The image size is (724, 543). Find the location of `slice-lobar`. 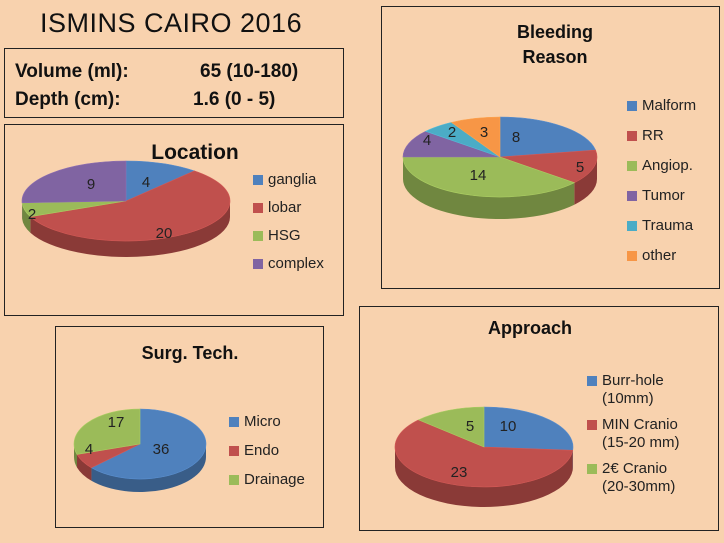

slice-lobar is located at coordinates (130, 206).